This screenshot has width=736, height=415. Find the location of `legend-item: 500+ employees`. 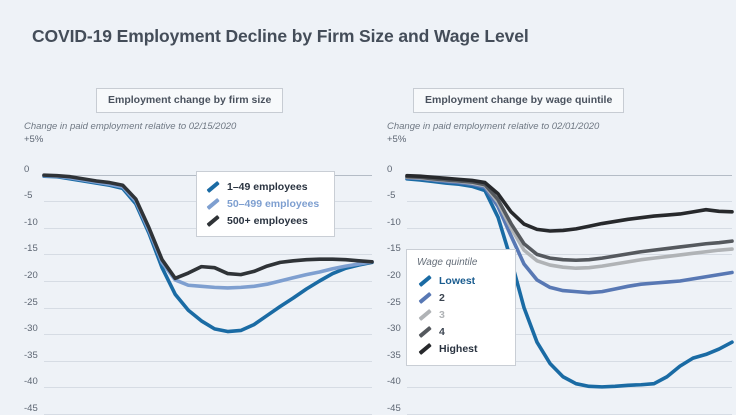

legend-item: 500+ employees is located at coordinates (264, 220).